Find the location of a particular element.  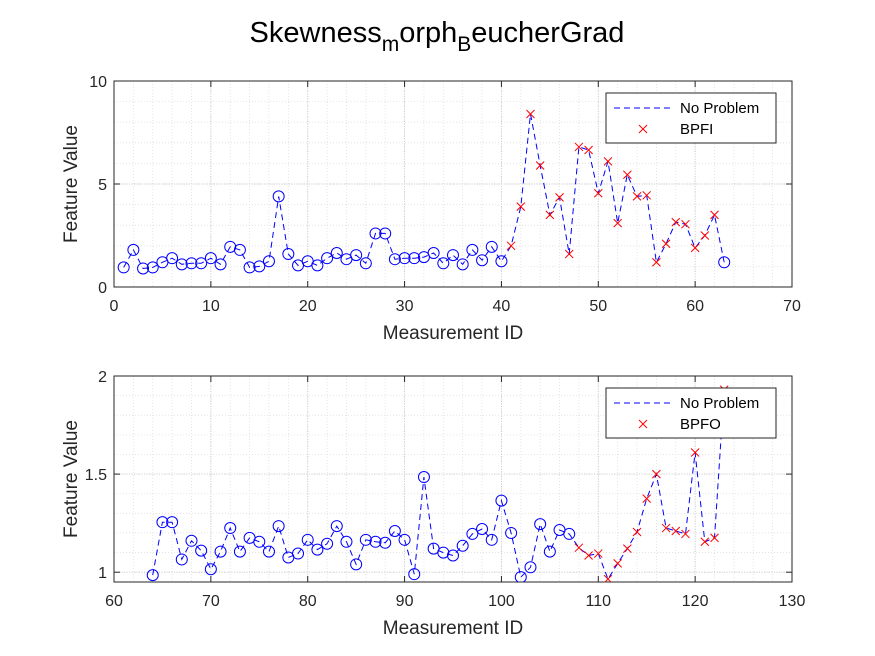

figure-title-part-2: orph is located at coordinates (428, 33).